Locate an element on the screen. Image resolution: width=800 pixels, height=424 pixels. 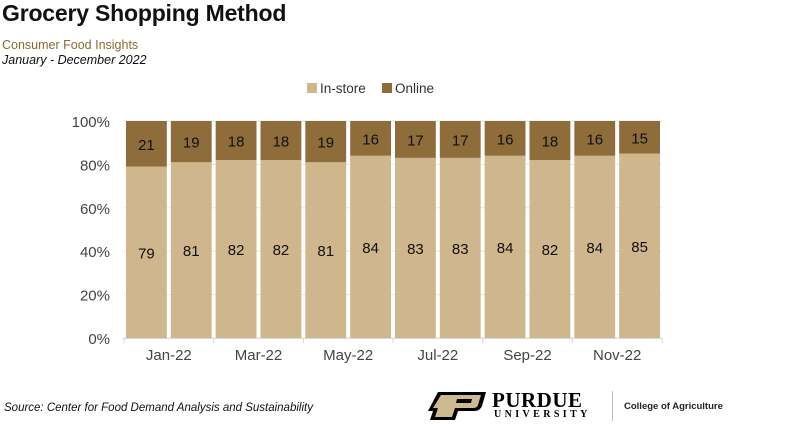
data-label-in-store: 85 is located at coordinates (639, 247).